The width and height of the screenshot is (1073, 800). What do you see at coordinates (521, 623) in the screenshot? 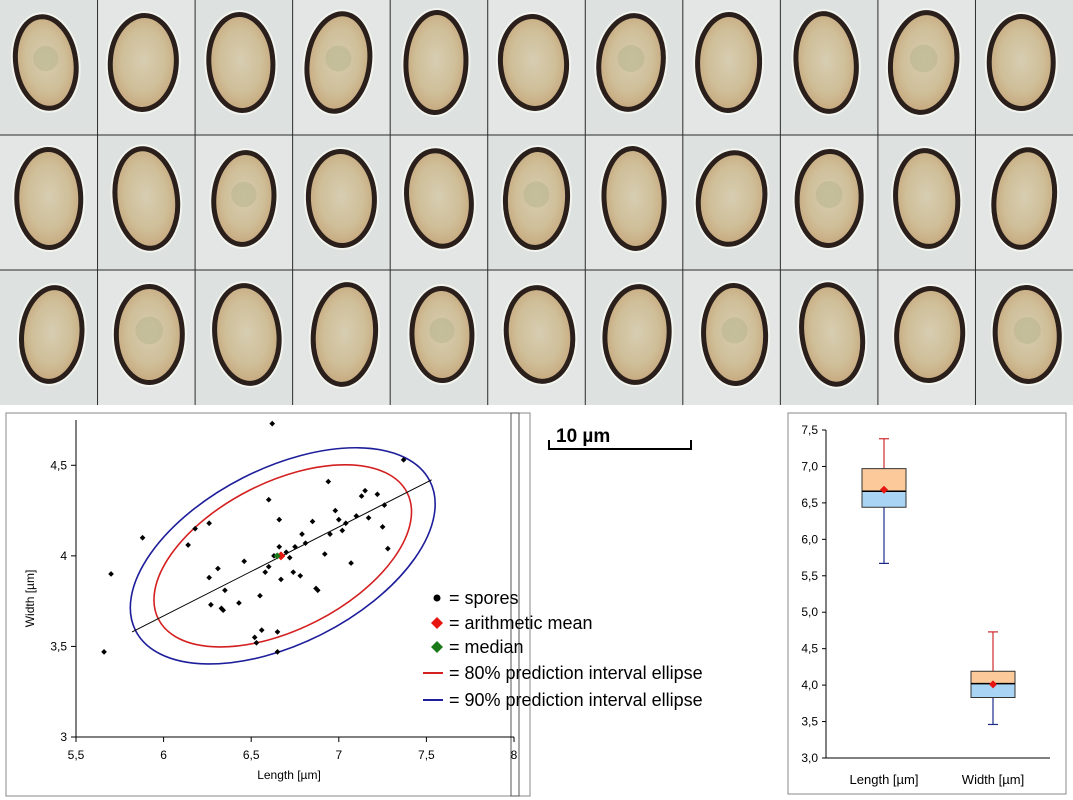
I see `legend-label: = arithmetic mean` at bounding box center [521, 623].